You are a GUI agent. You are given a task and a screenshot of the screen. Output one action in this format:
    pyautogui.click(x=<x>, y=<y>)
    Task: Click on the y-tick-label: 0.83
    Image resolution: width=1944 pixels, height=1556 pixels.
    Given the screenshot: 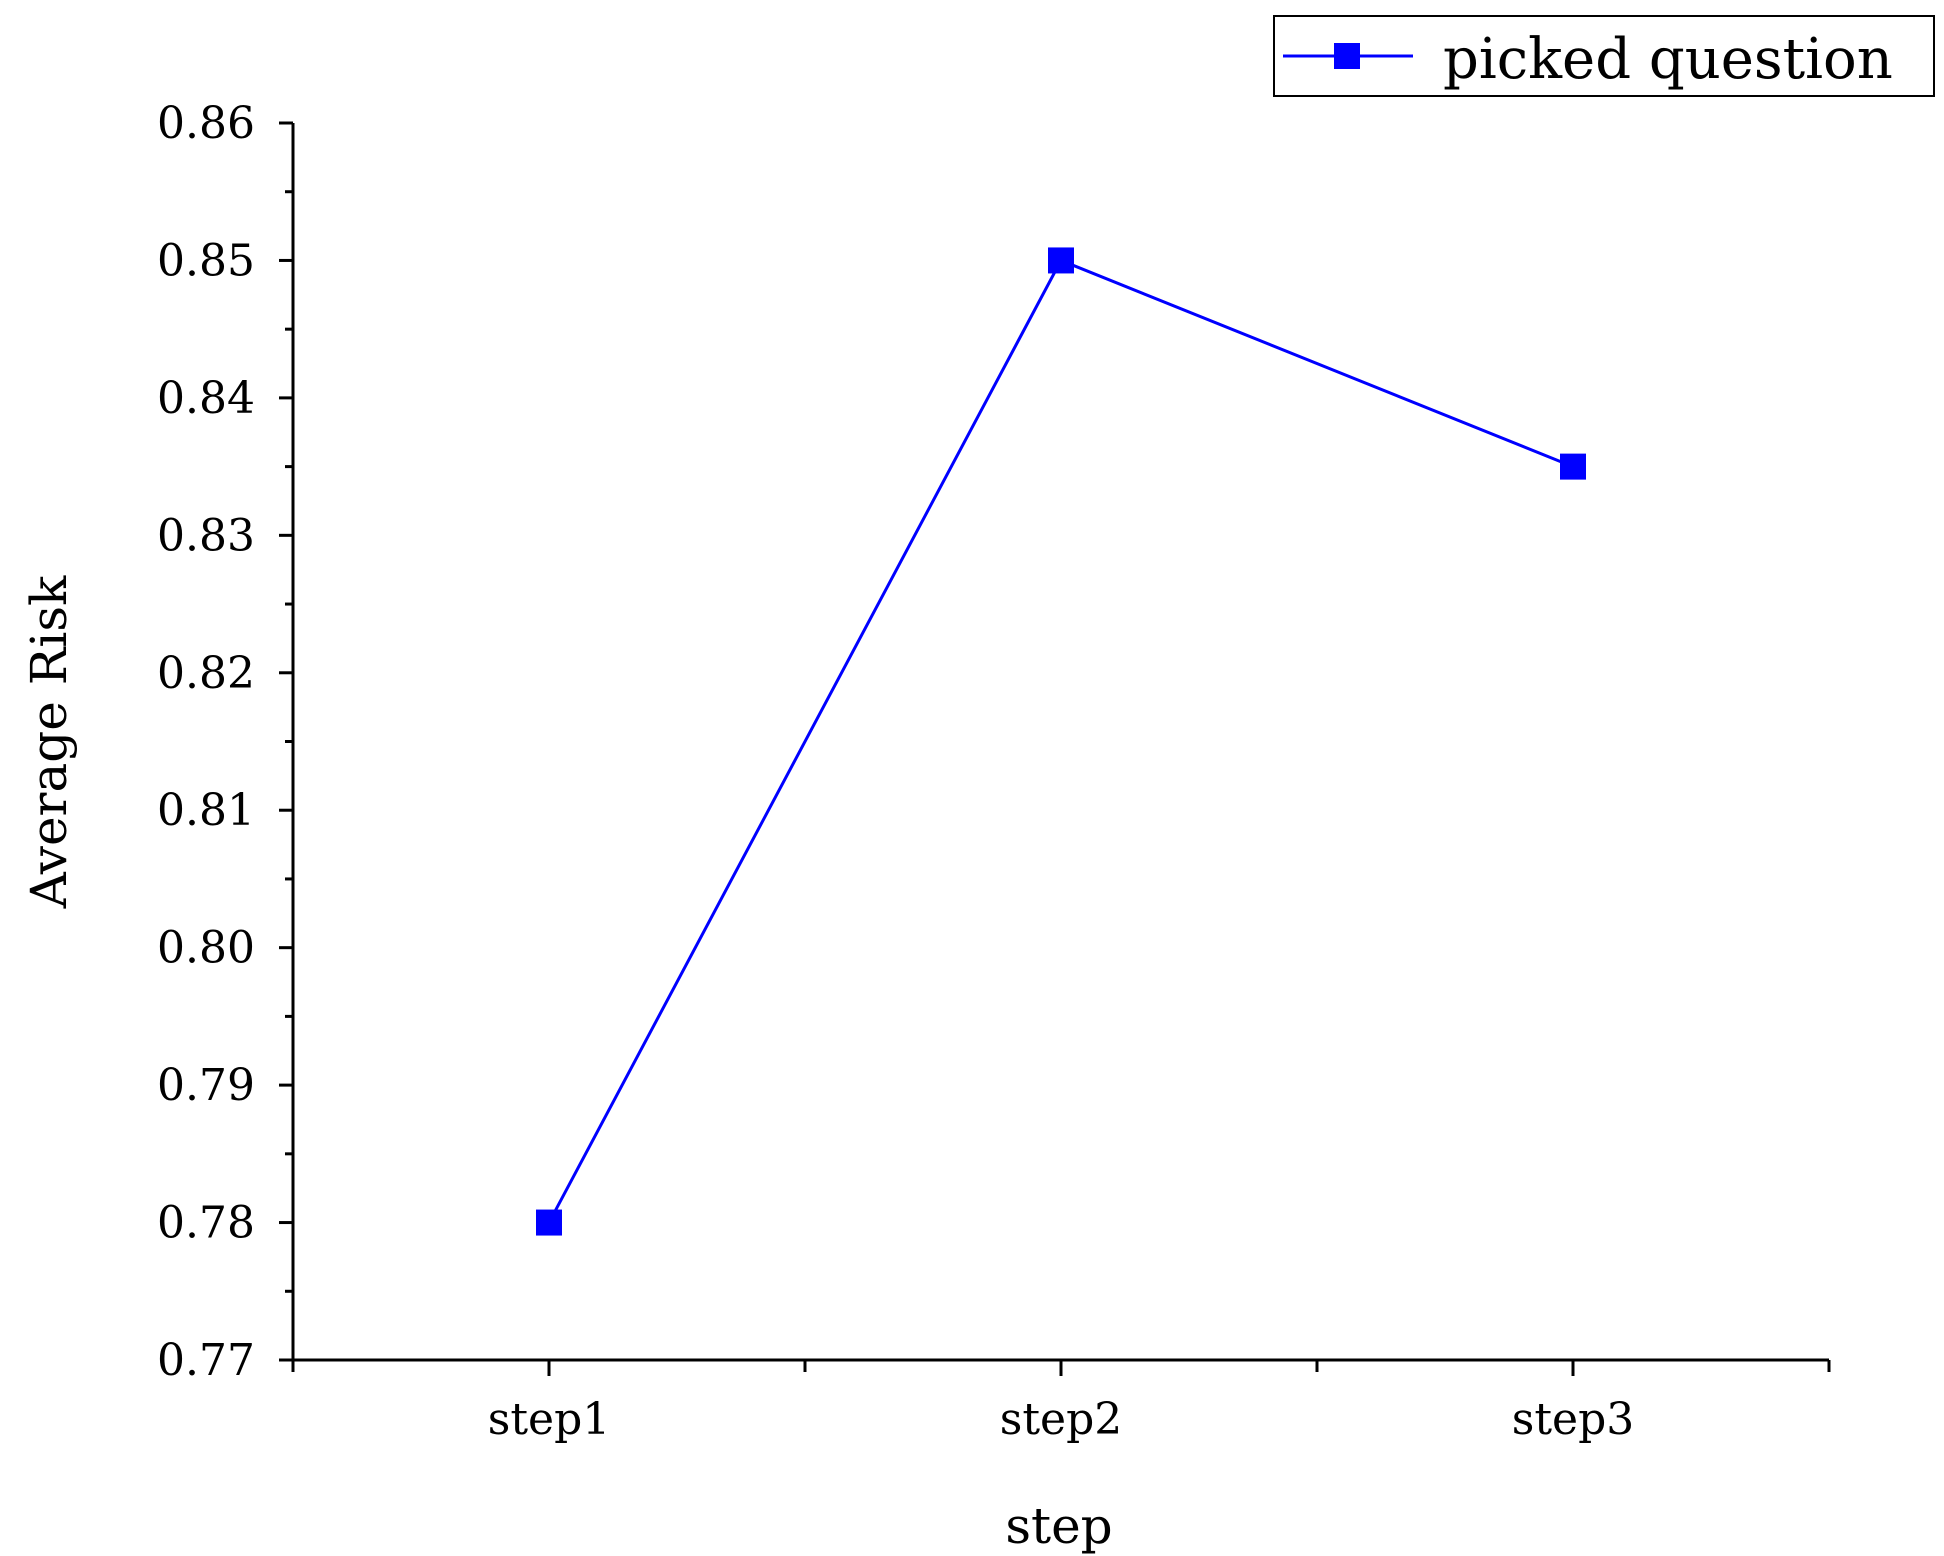 What is the action you would take?
    pyautogui.click(x=206, y=535)
    